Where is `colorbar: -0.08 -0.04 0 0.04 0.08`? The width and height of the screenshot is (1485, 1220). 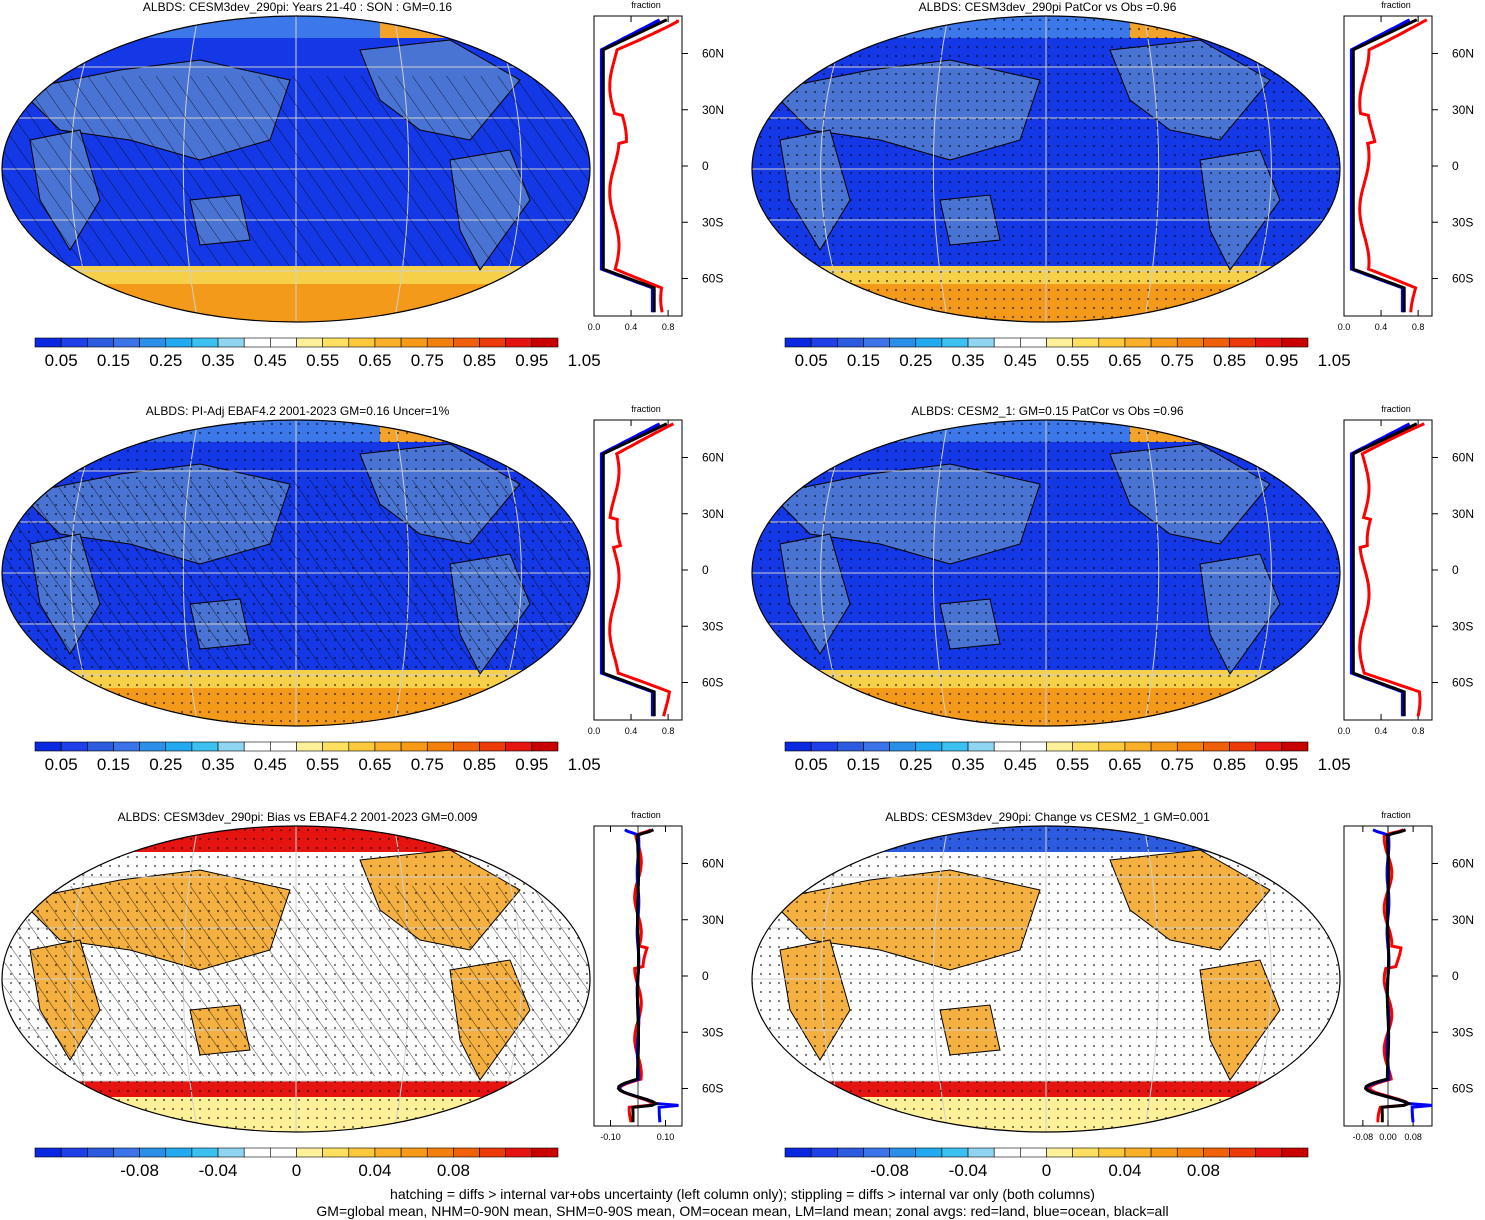 colorbar: -0.08 -0.04 0 0.04 0.08 is located at coordinates (1046, 1163).